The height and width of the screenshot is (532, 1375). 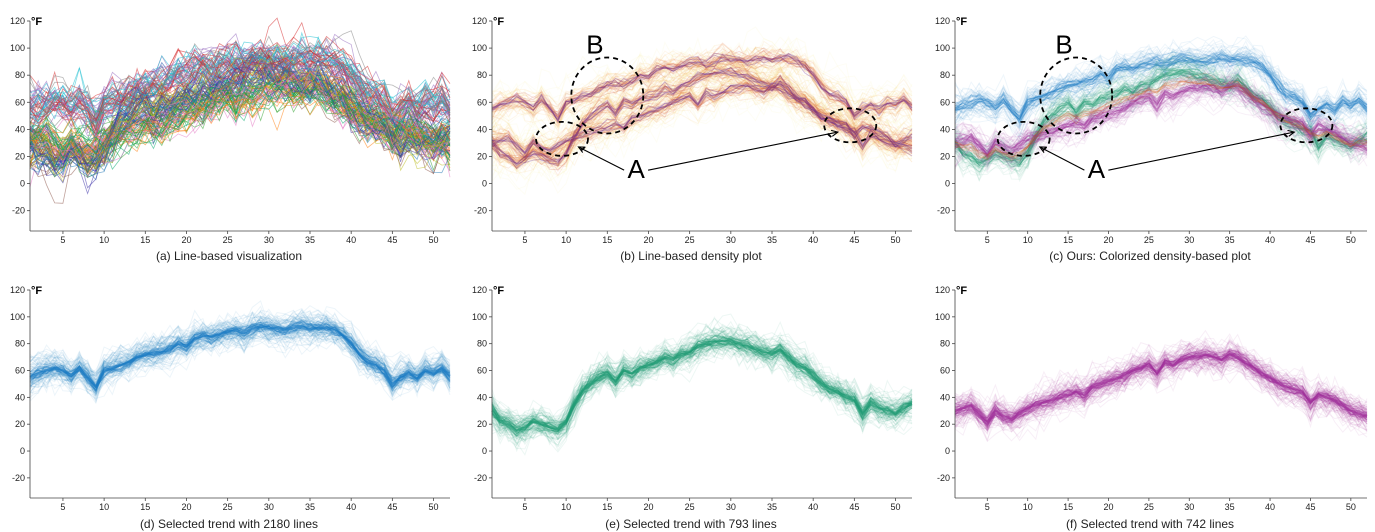 I want to click on y-tick-label: 40, so click(x=20, y=397).